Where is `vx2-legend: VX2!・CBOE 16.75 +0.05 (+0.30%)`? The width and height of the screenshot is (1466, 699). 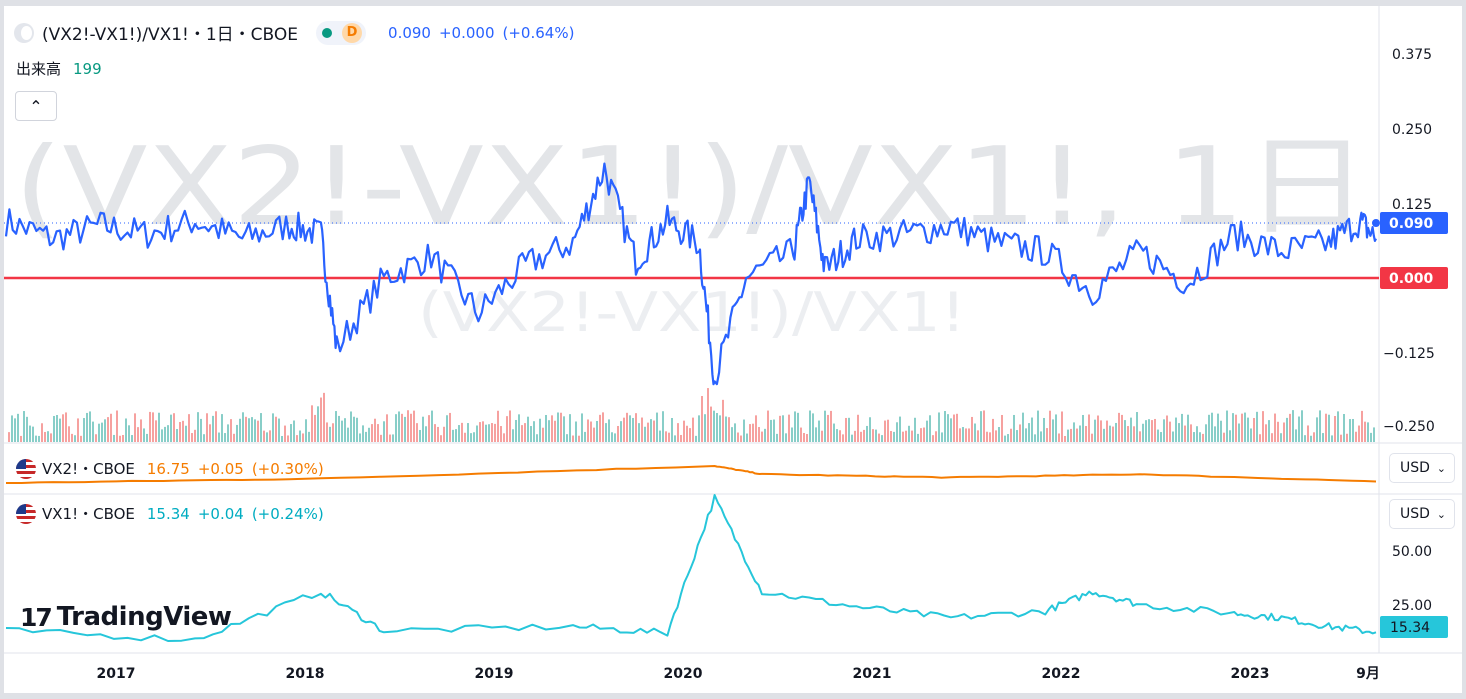 vx2-legend: VX2!・CBOE 16.75 +0.05 (+0.30%) is located at coordinates (170, 468).